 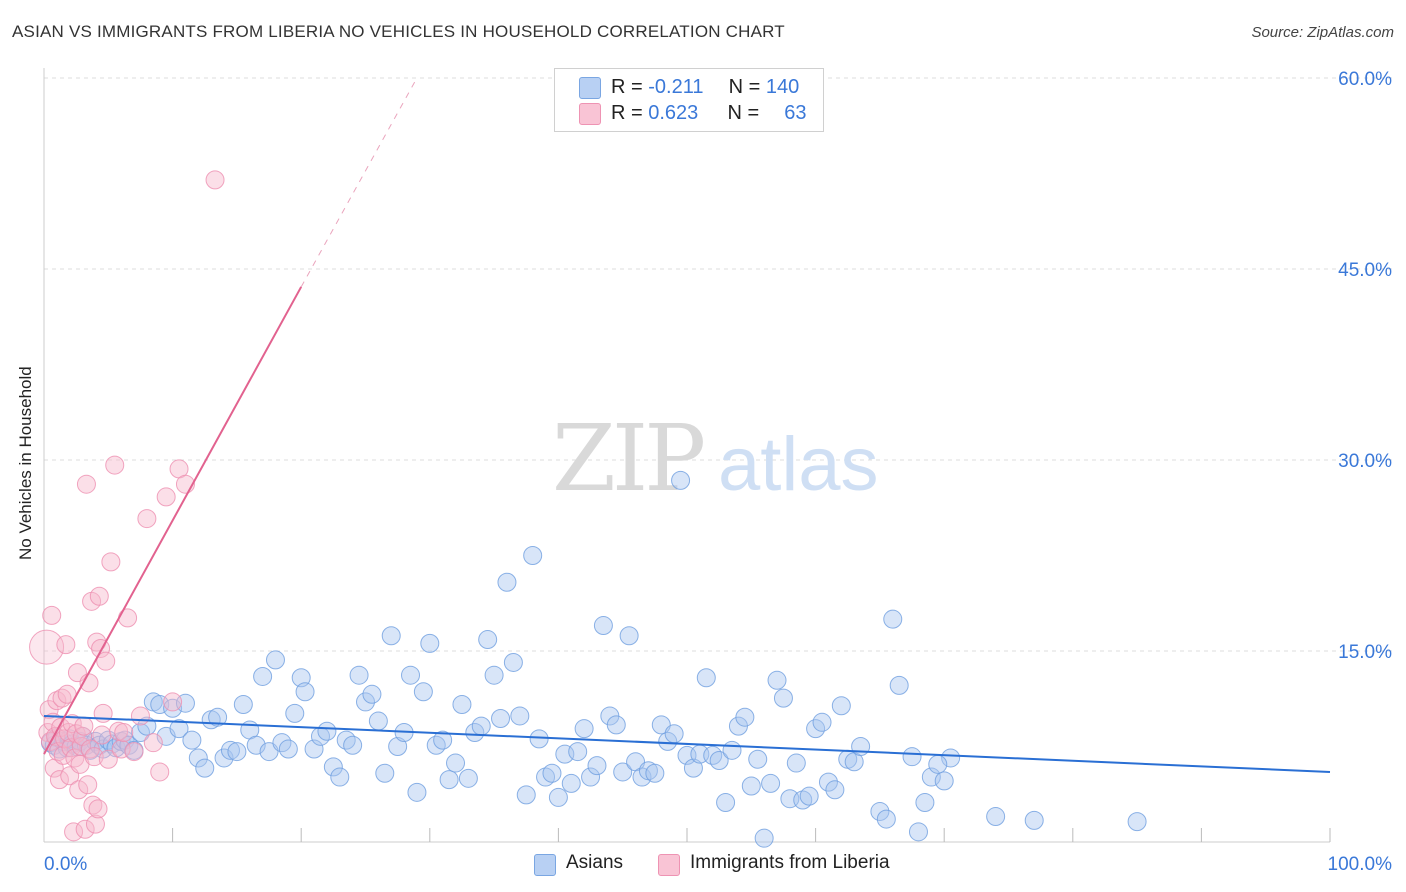 What do you see at coordinates (782, 87) in the screenshot?
I see `legend-n-value-asians: 140` at bounding box center [782, 87].